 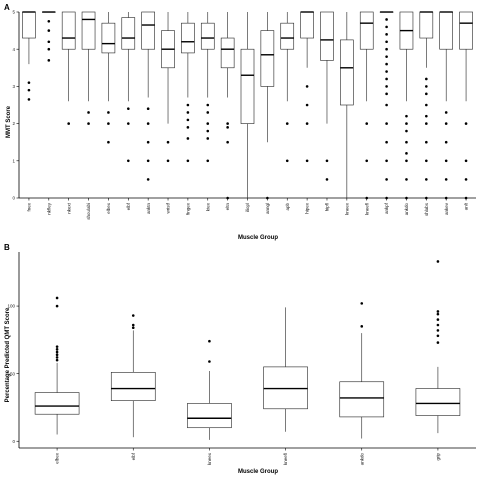 I want to click on x-tick-label: nkext, so click(x=68, y=208).